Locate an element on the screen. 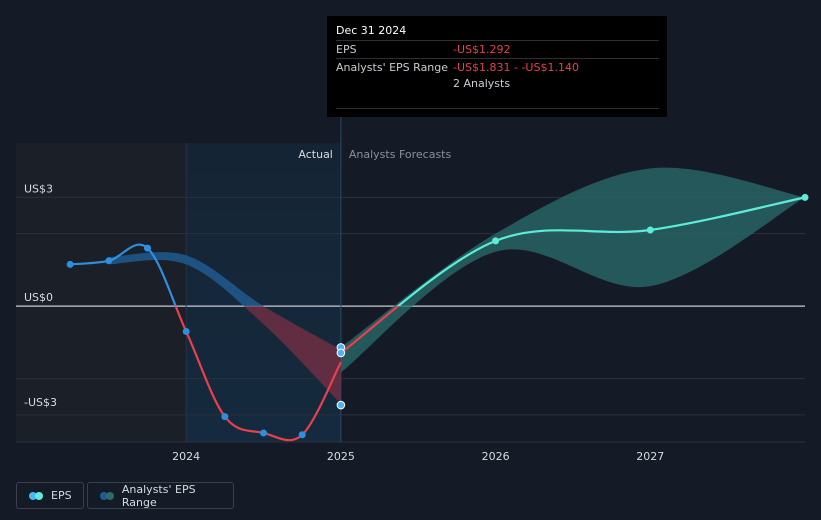 This screenshot has height=520, width=821. past-range-band-positive is located at coordinates (186, 279).